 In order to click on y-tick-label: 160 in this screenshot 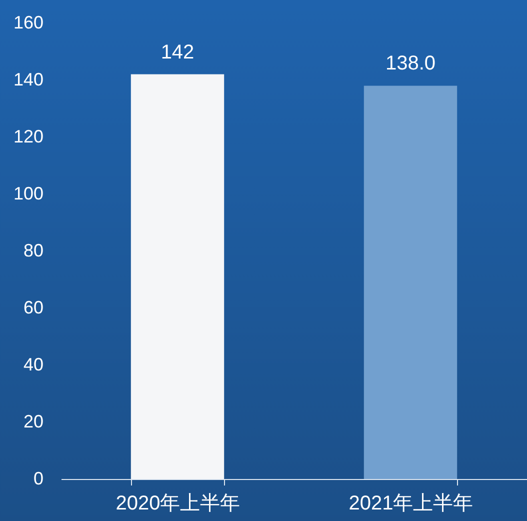, I will do `click(28, 22)`.